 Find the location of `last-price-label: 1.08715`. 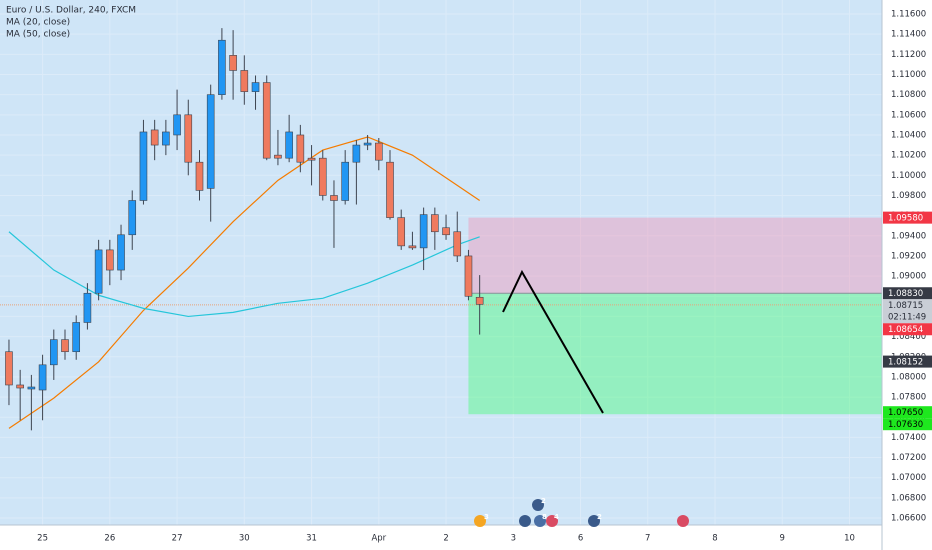

last-price-label: 1.08715 is located at coordinates (905, 306).